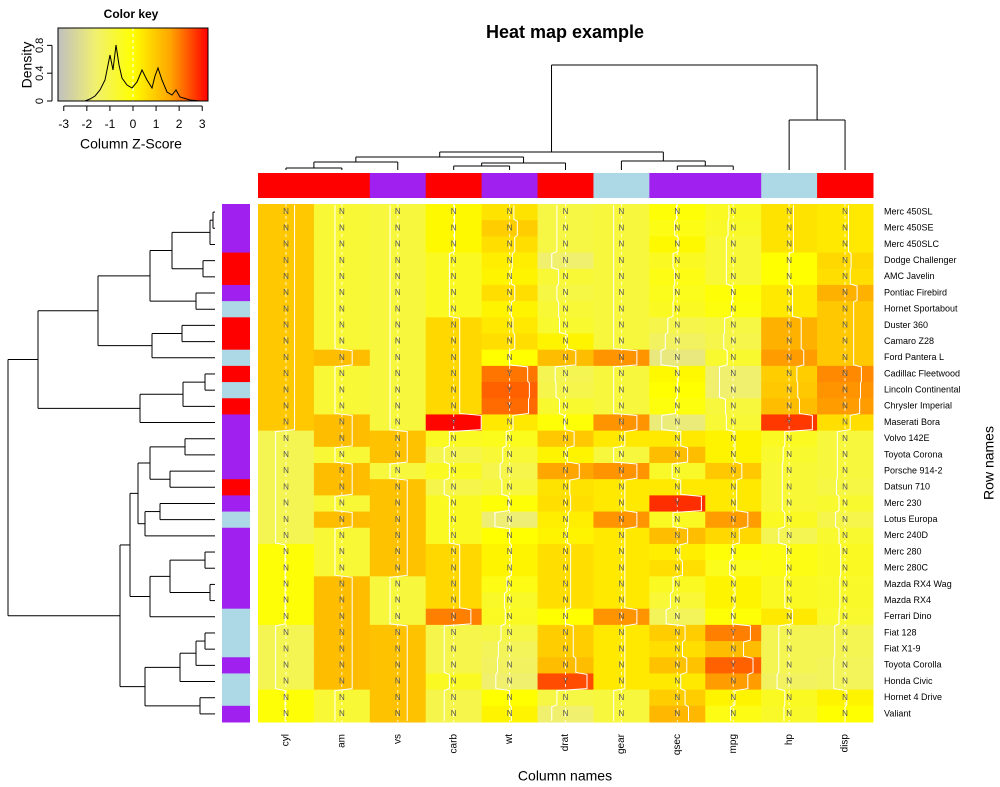 The width and height of the screenshot is (1000, 787). Describe the element at coordinates (903, 551) in the screenshot. I see `row-label: Merc 280` at that location.